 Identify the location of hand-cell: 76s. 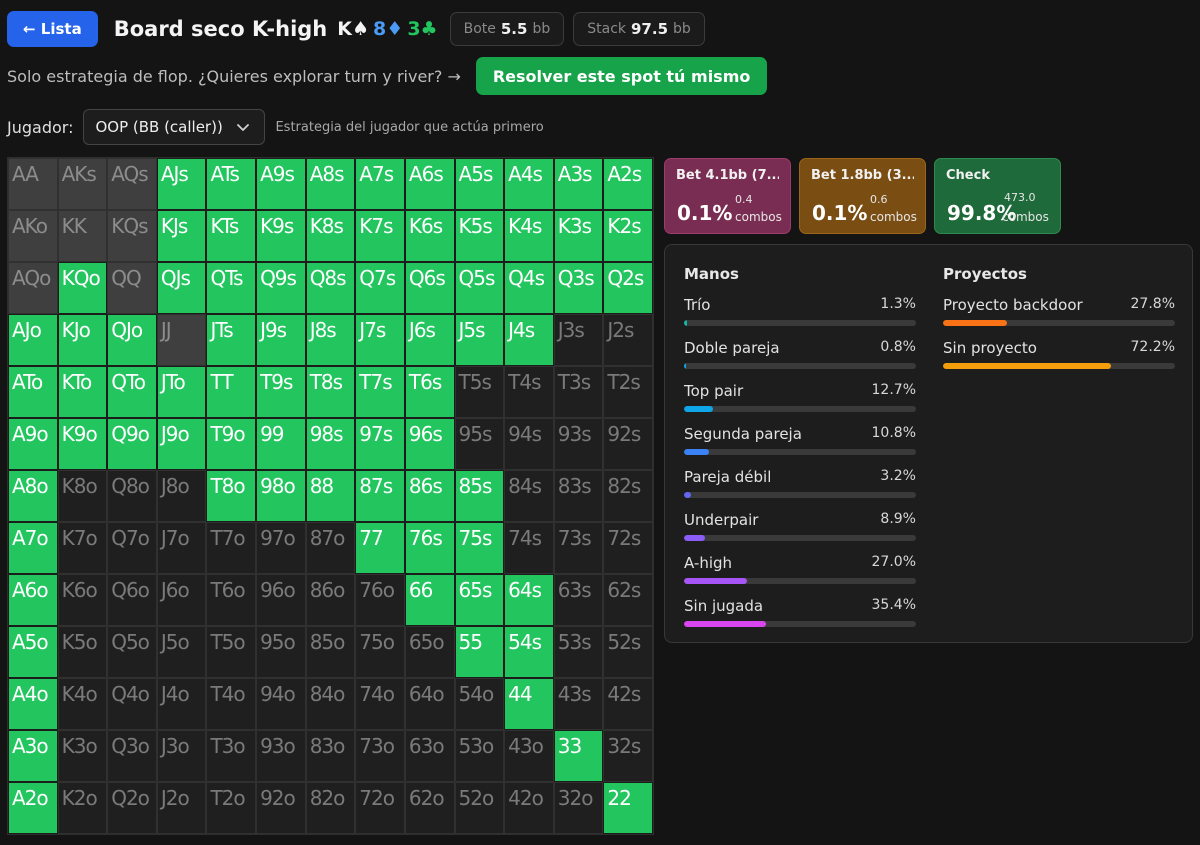
(429, 548).